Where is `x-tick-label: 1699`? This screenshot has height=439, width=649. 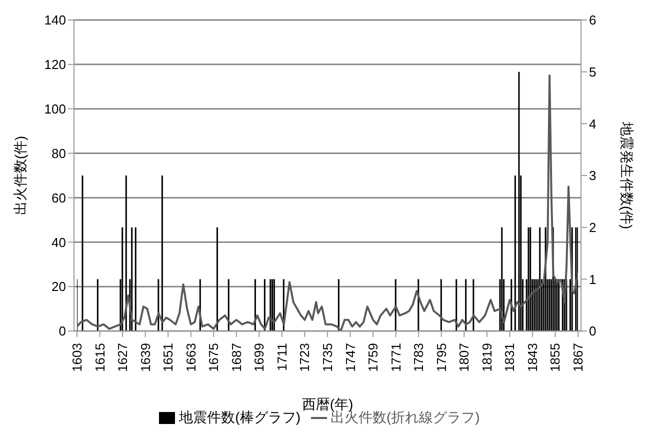 x-tick-label: 1699 is located at coordinates (259, 357).